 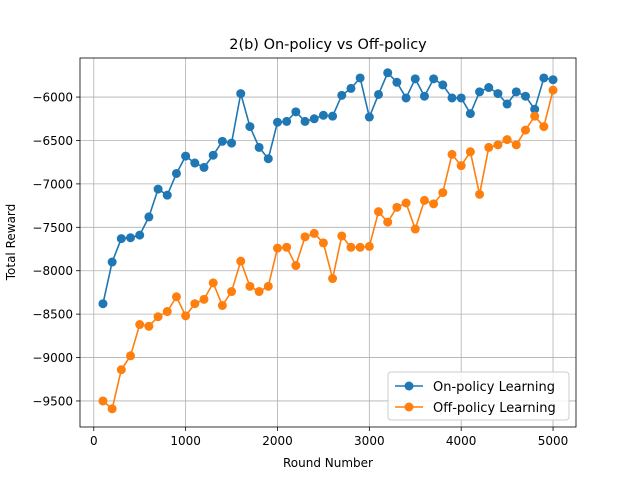 I want to click on y-tick-label: −6500, so click(x=52, y=141).